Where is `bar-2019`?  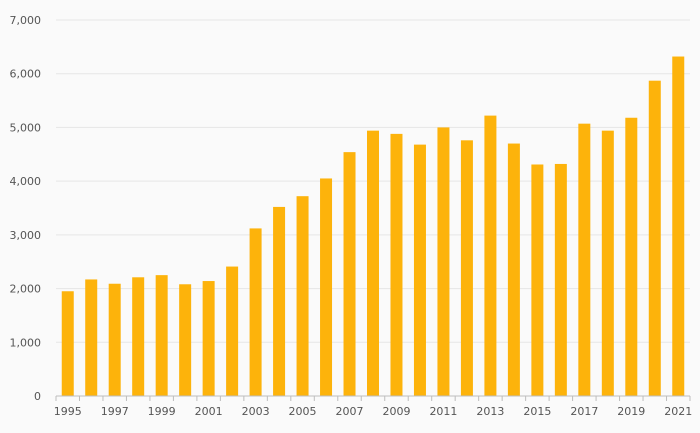
bar-2019 is located at coordinates (631, 256).